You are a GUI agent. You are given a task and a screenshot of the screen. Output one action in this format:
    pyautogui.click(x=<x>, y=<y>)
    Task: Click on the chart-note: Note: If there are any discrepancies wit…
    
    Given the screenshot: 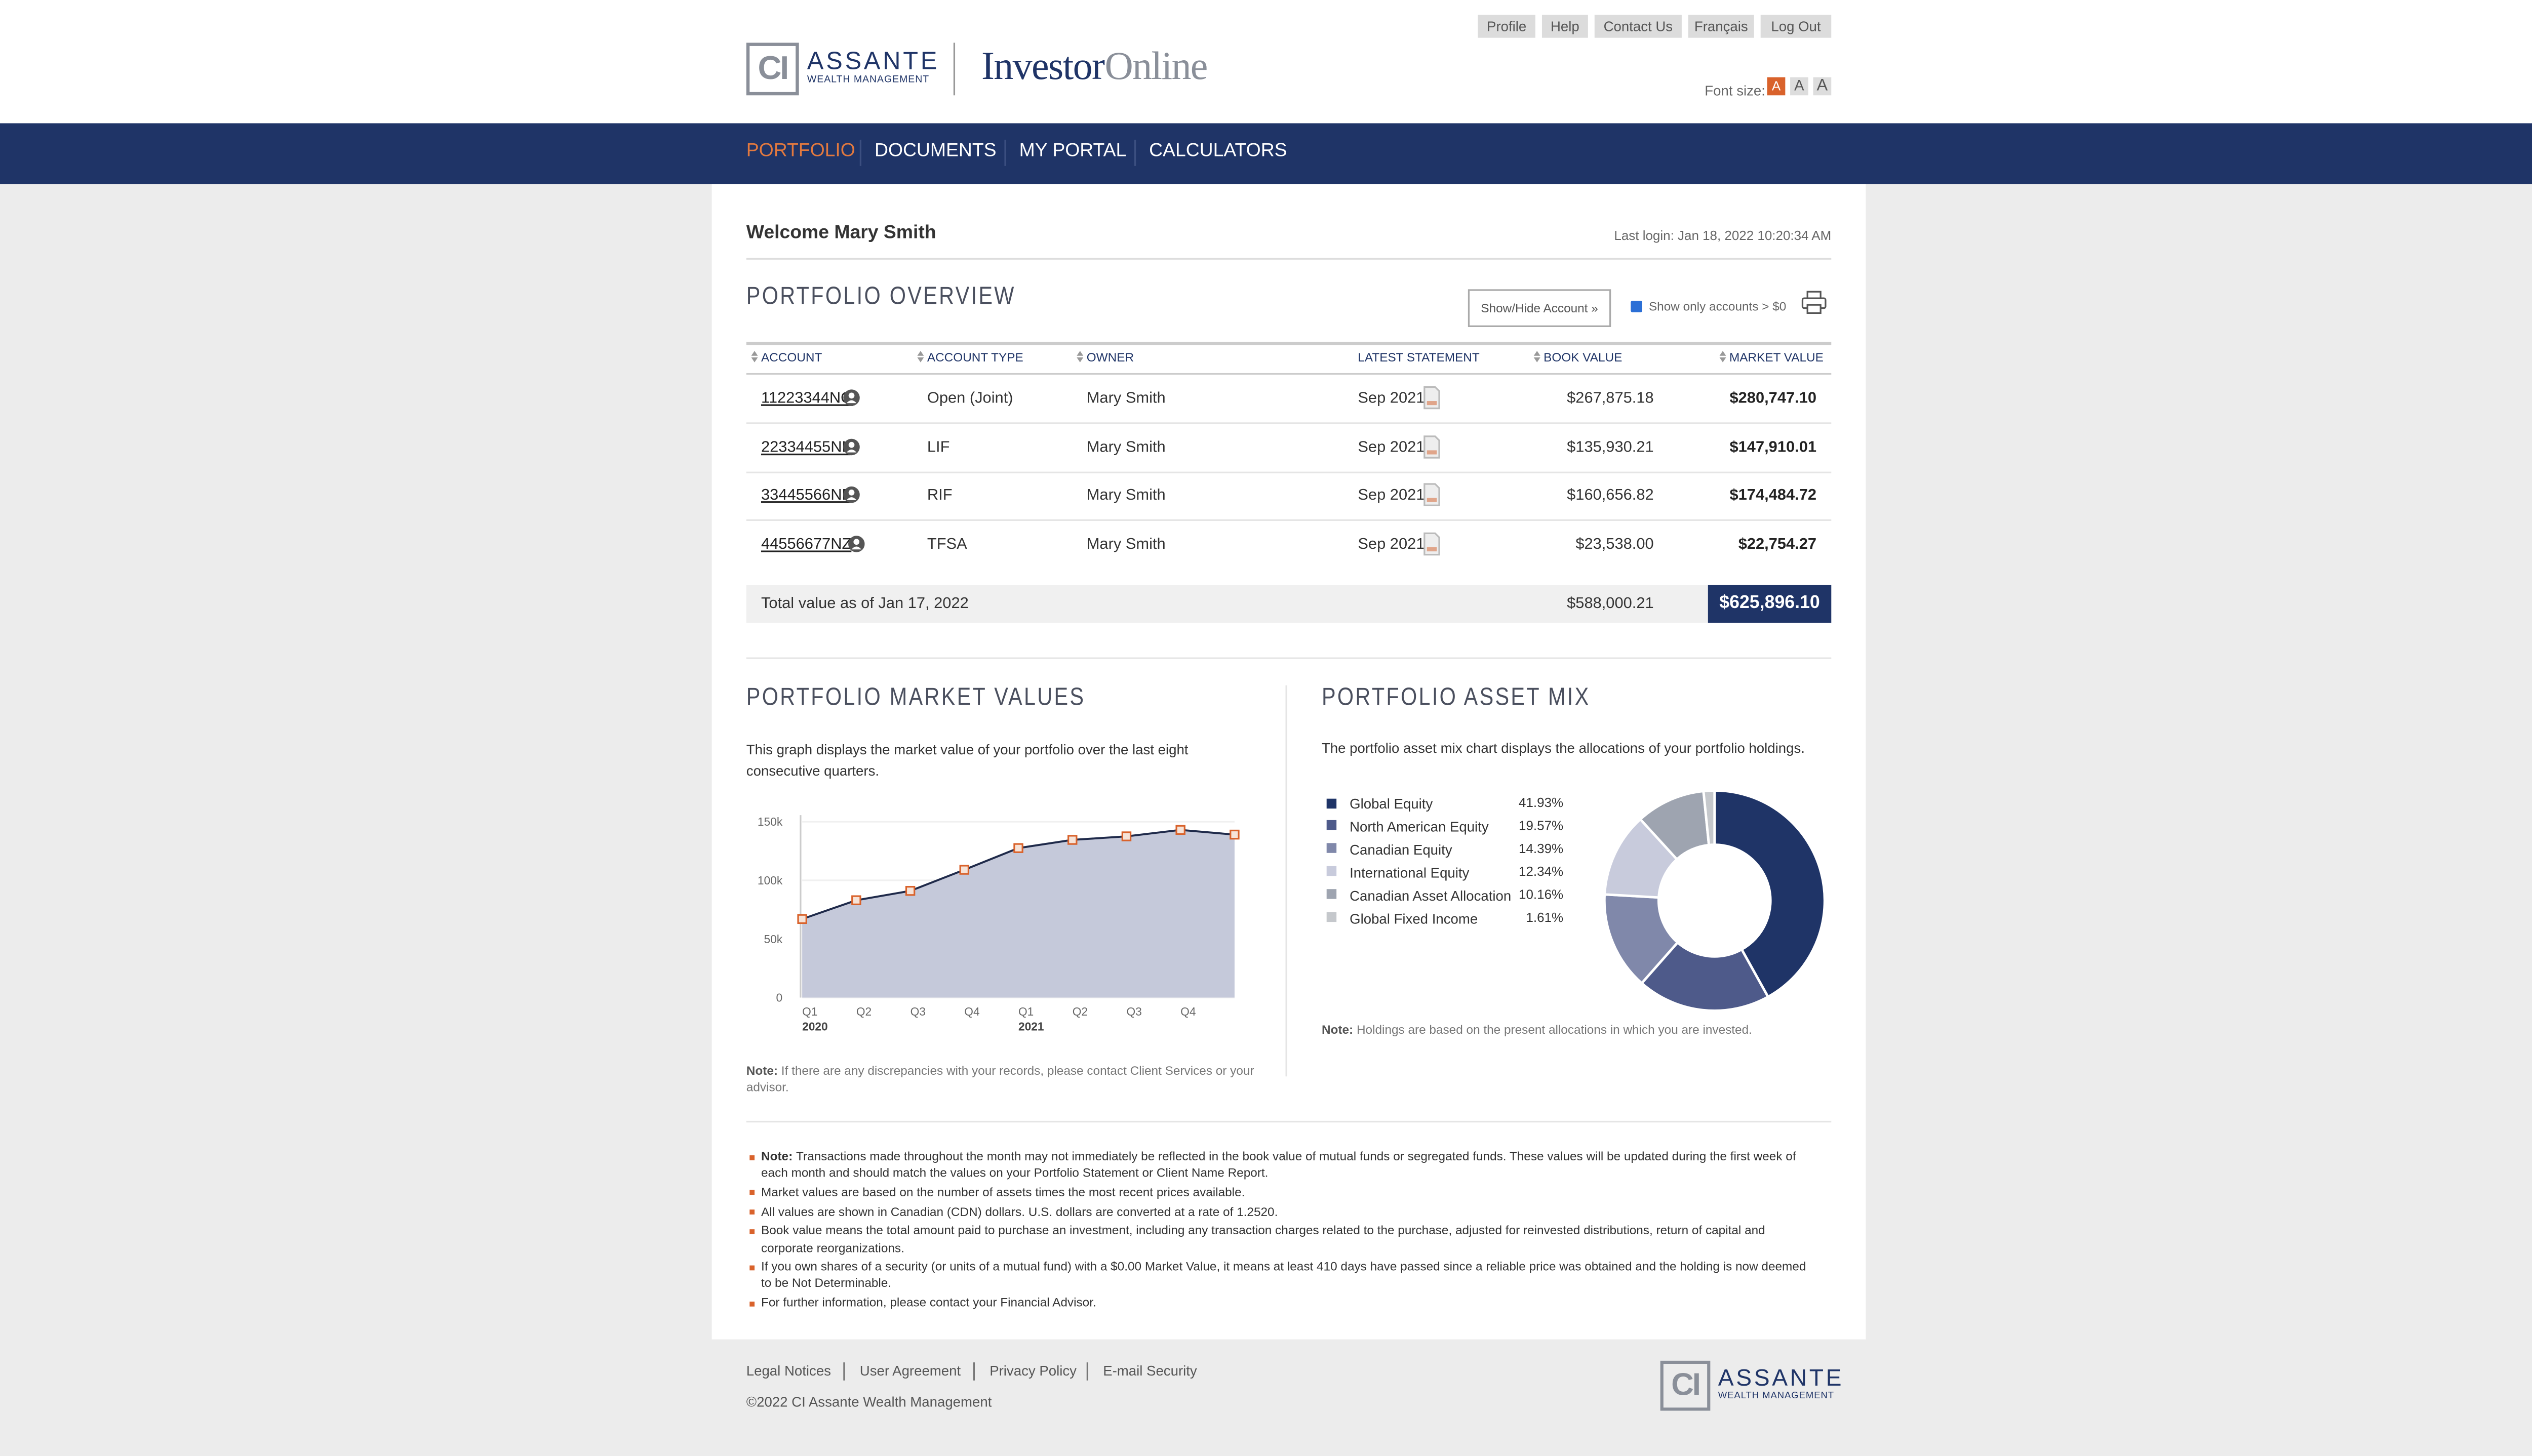 What is the action you would take?
    pyautogui.click(x=1009, y=1079)
    